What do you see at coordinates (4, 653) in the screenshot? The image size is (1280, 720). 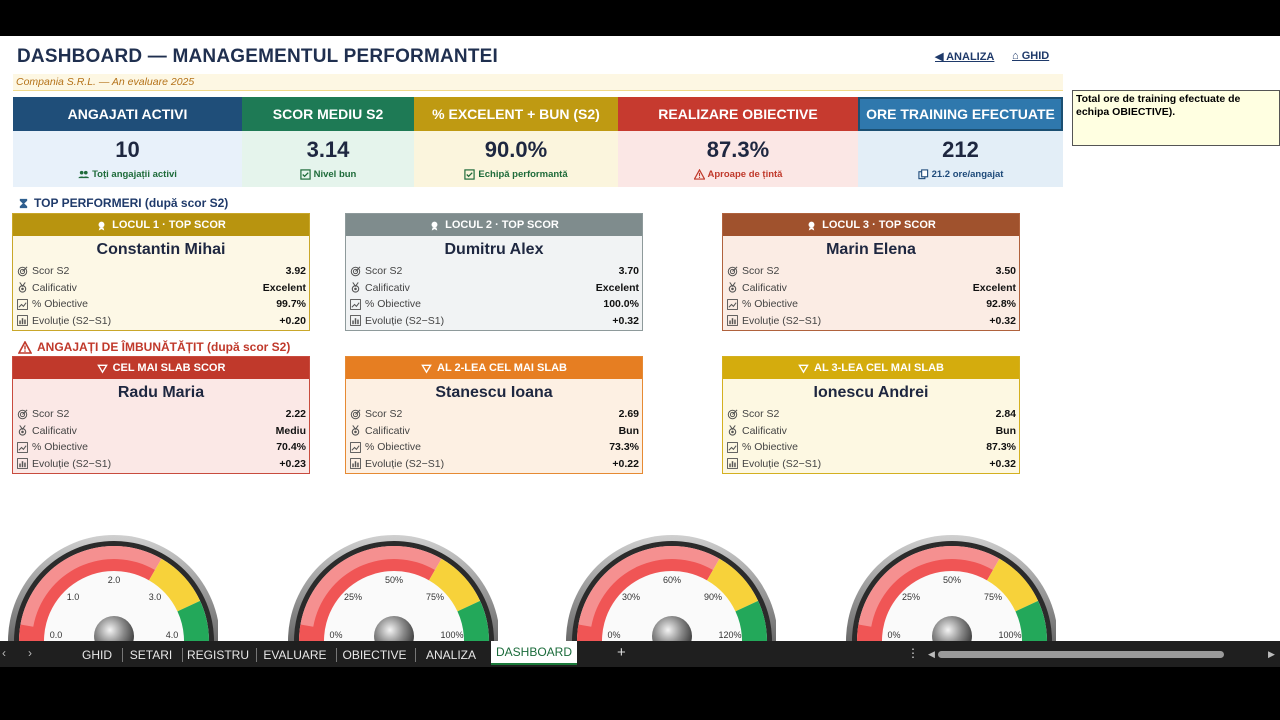 I see `tab-prev-icon: ‹` at bounding box center [4, 653].